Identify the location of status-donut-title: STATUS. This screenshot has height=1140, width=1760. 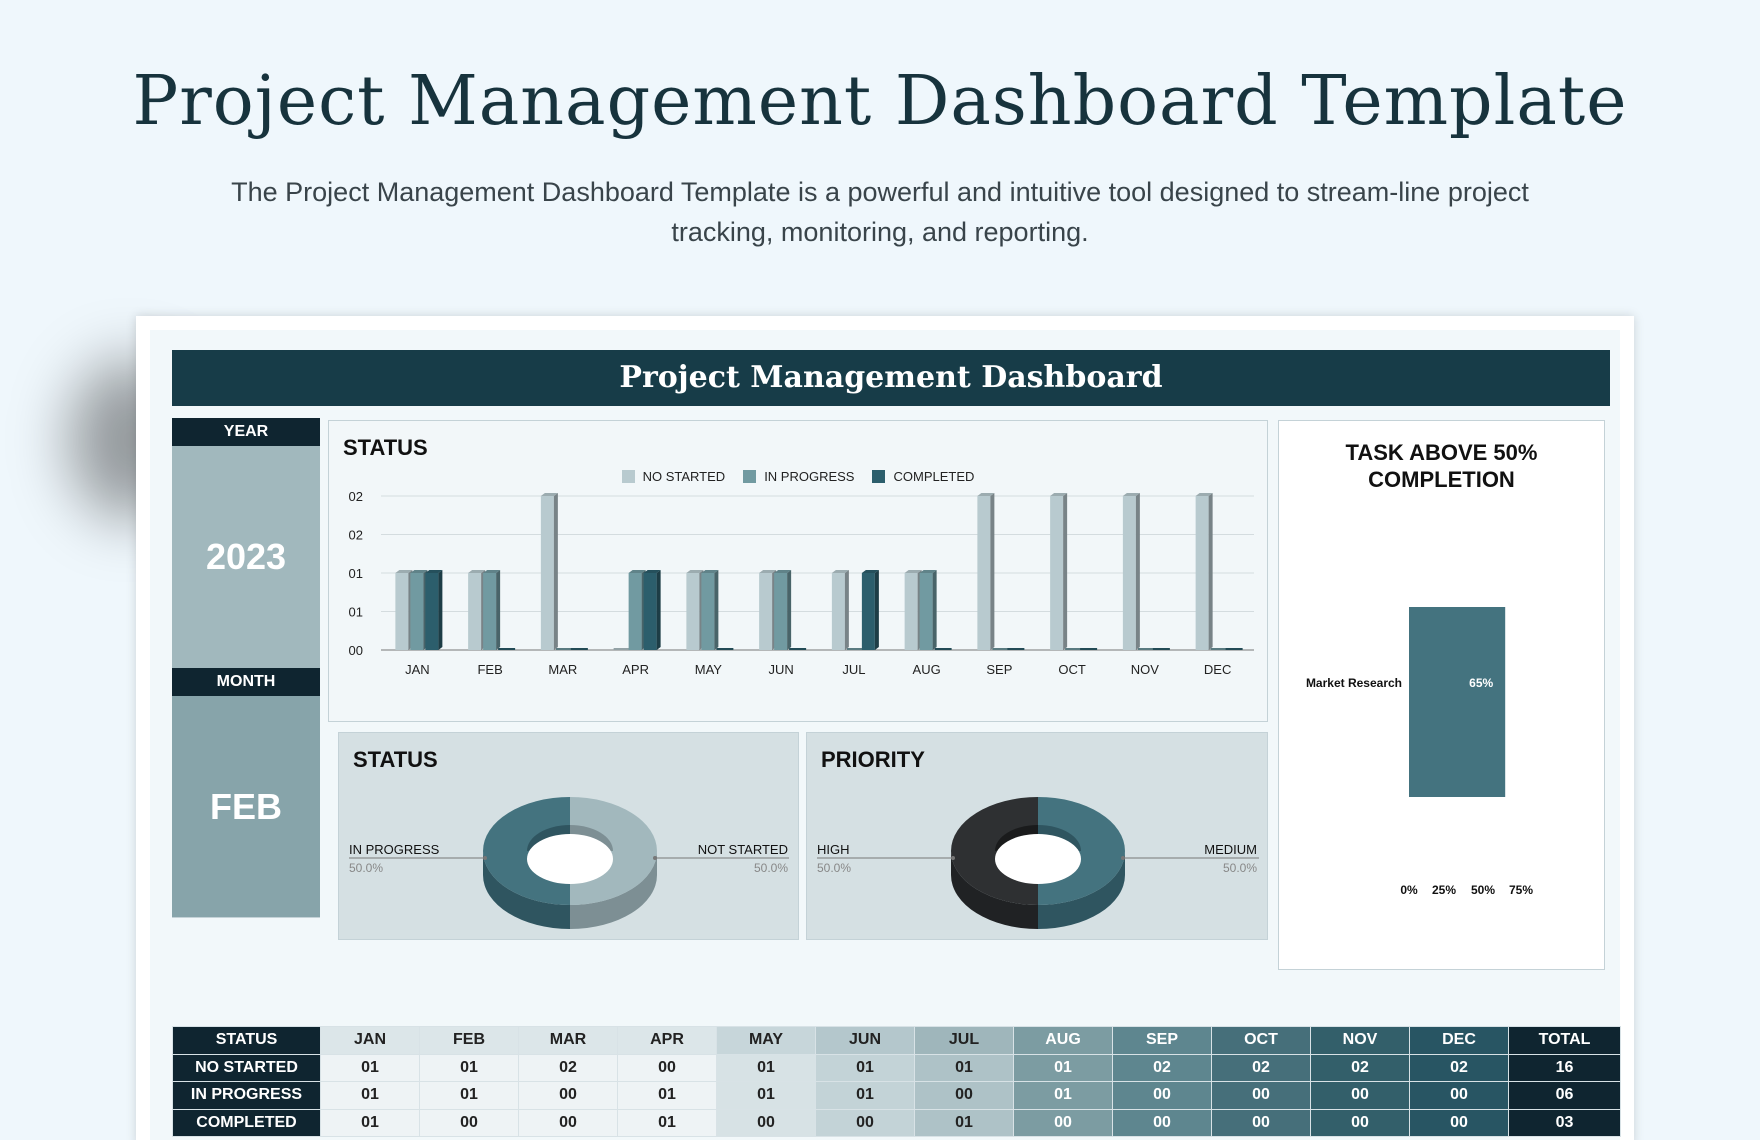
(395, 759).